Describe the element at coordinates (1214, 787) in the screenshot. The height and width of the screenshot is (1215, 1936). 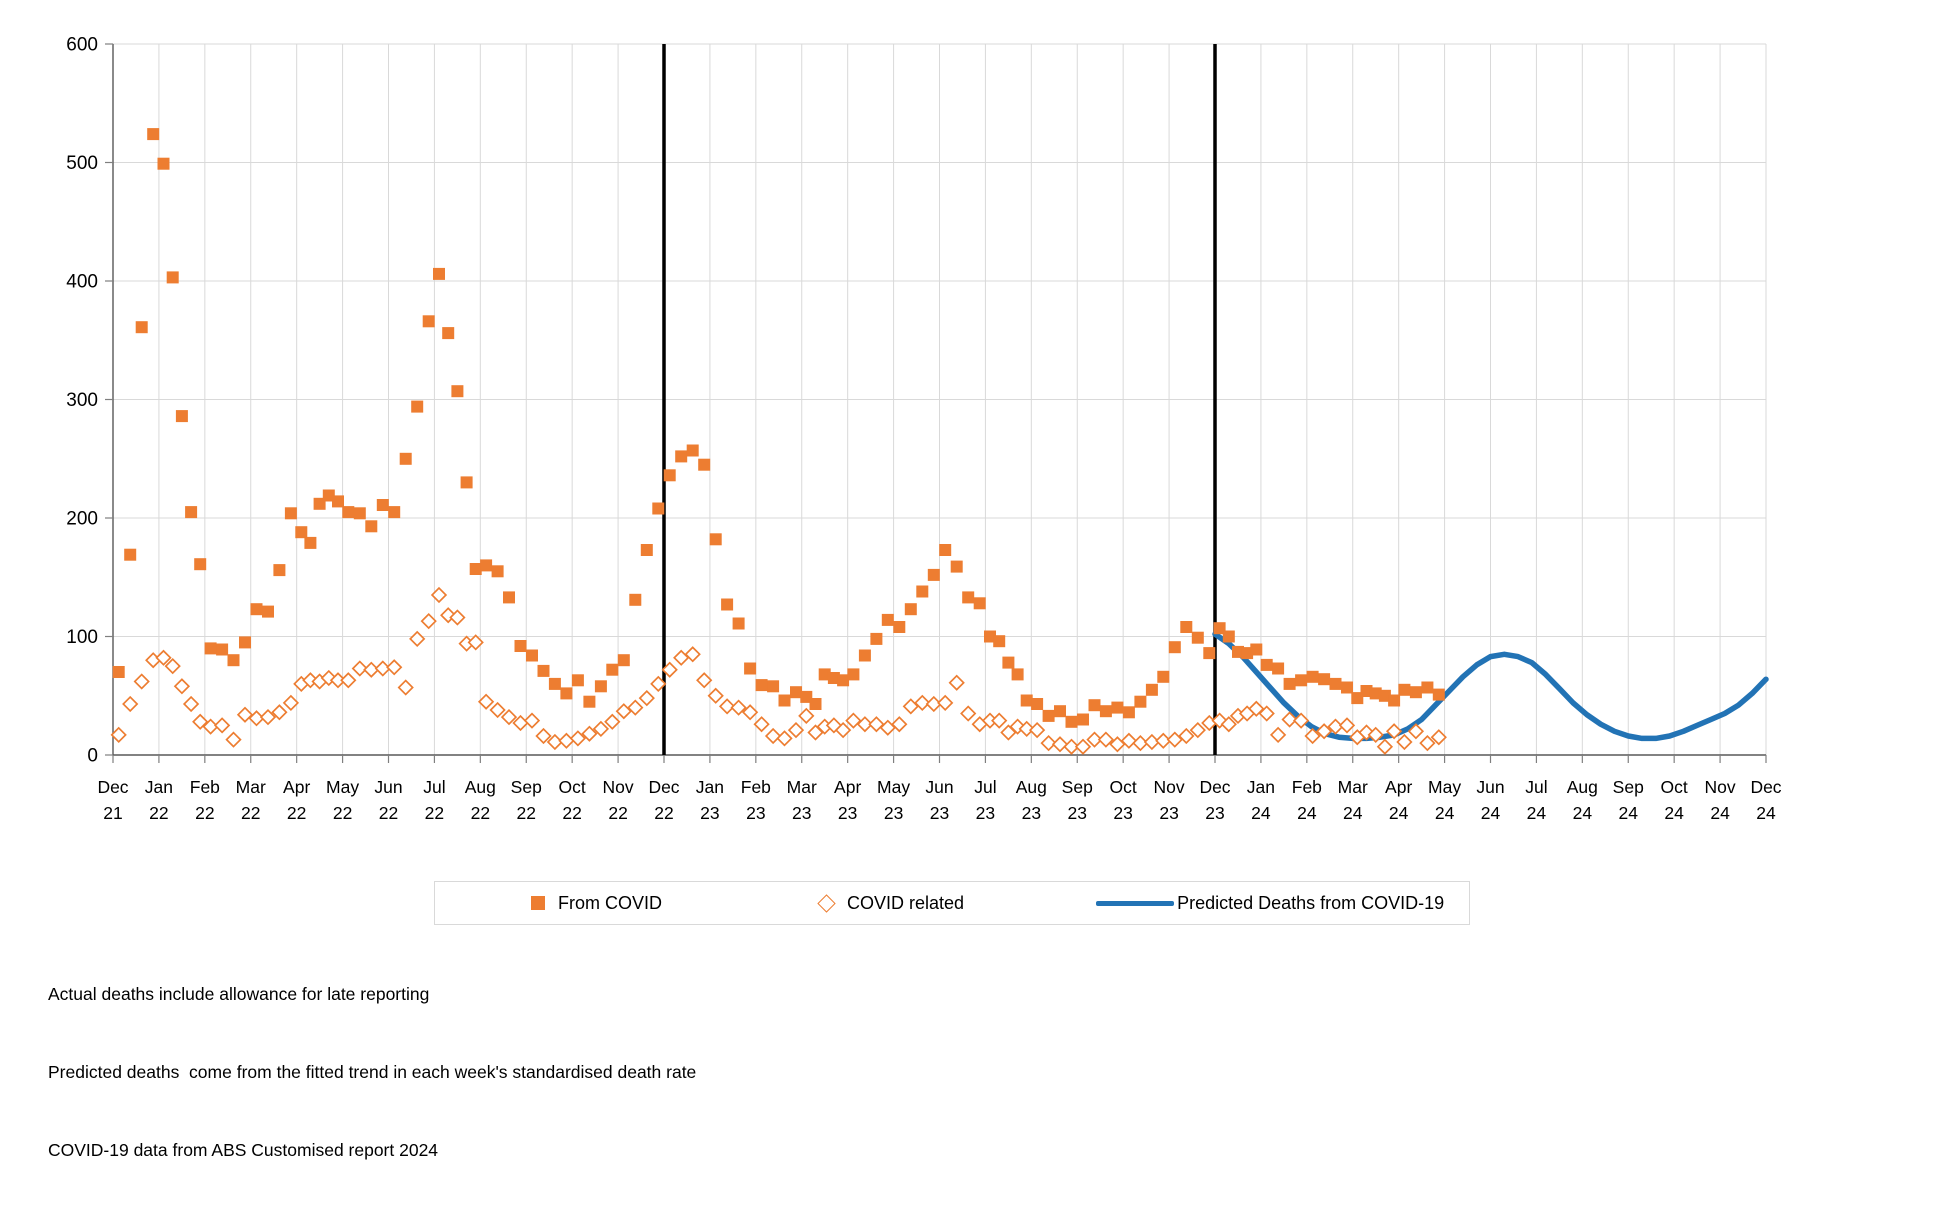
I see `x-tick-label-month: Dec` at that location.